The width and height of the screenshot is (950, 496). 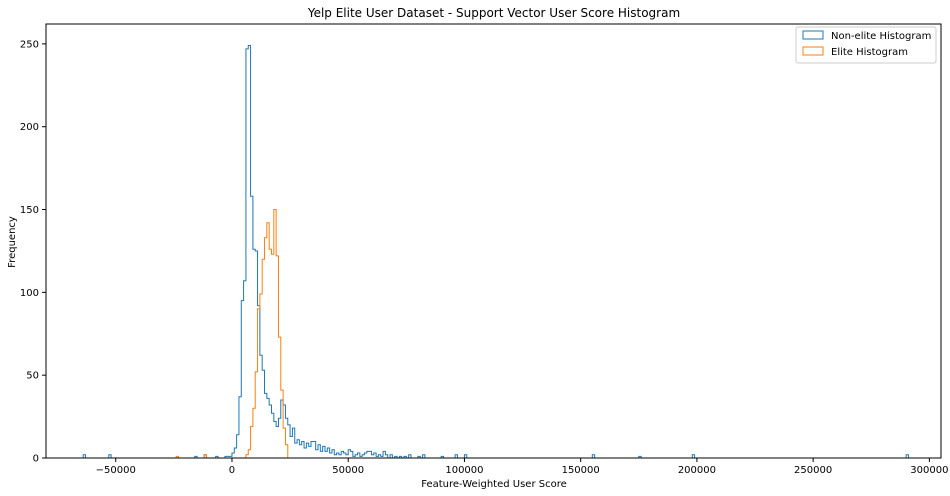 I want to click on x-tick-label: 200000, so click(x=697, y=470).